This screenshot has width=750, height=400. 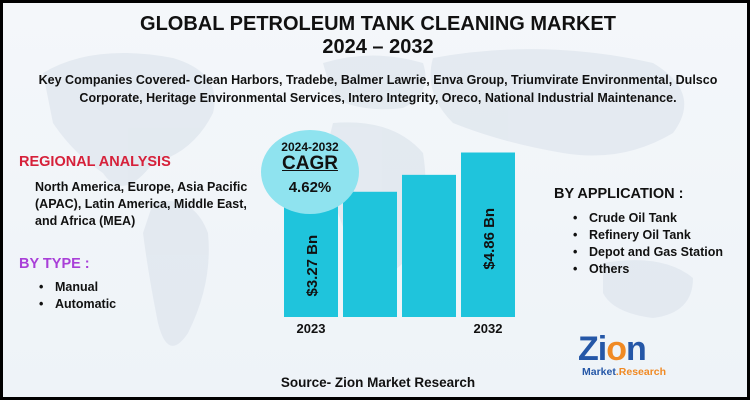 What do you see at coordinates (95, 162) in the screenshot?
I see `regional-analysis-heading: REGIONAL ANALYSIS` at bounding box center [95, 162].